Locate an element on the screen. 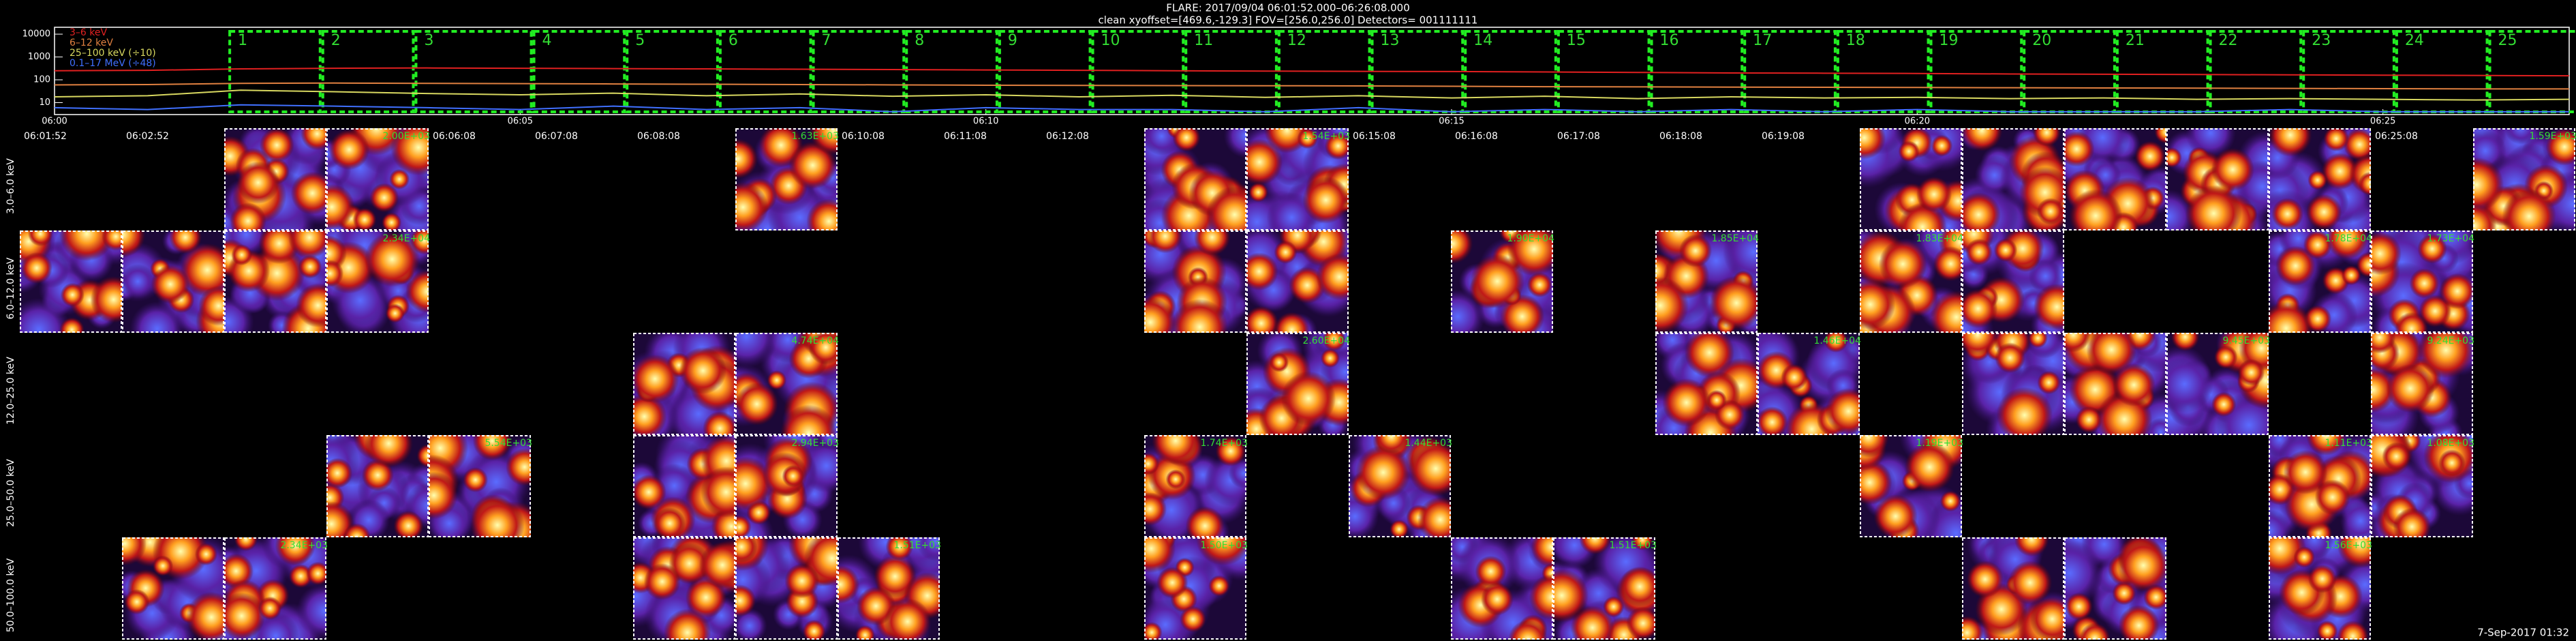  interval-number: 21 is located at coordinates (2135, 40).